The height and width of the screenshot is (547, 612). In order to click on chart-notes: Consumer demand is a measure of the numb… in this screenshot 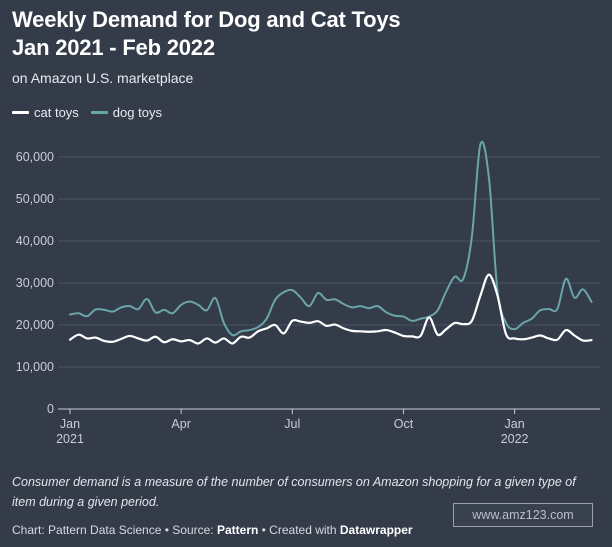, I will do `click(294, 492)`.